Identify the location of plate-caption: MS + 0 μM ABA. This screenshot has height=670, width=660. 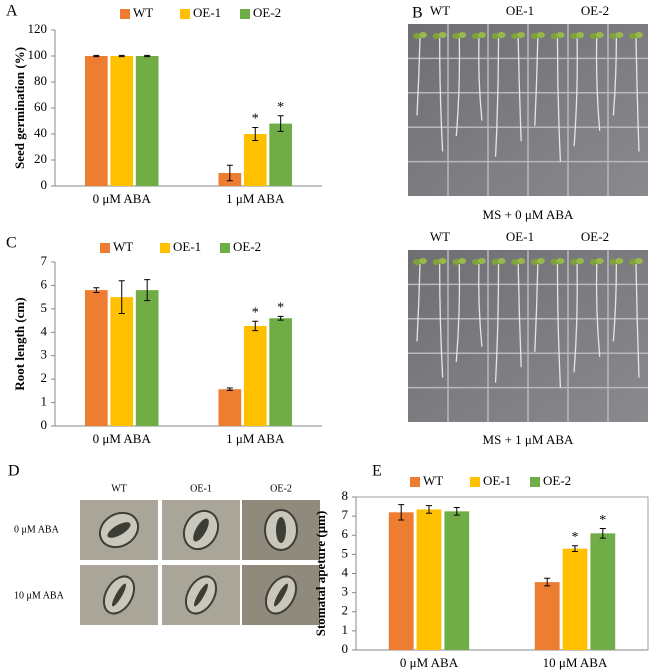
(528, 214).